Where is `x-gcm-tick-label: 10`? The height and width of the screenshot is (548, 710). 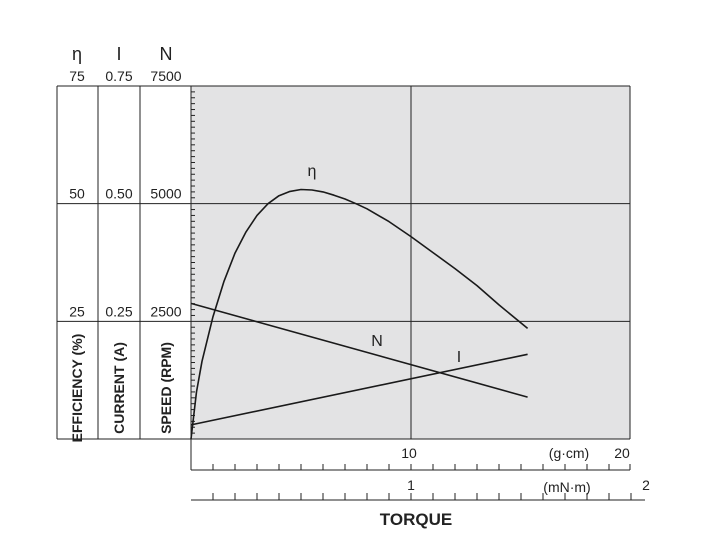 x-gcm-tick-label: 10 is located at coordinates (409, 453).